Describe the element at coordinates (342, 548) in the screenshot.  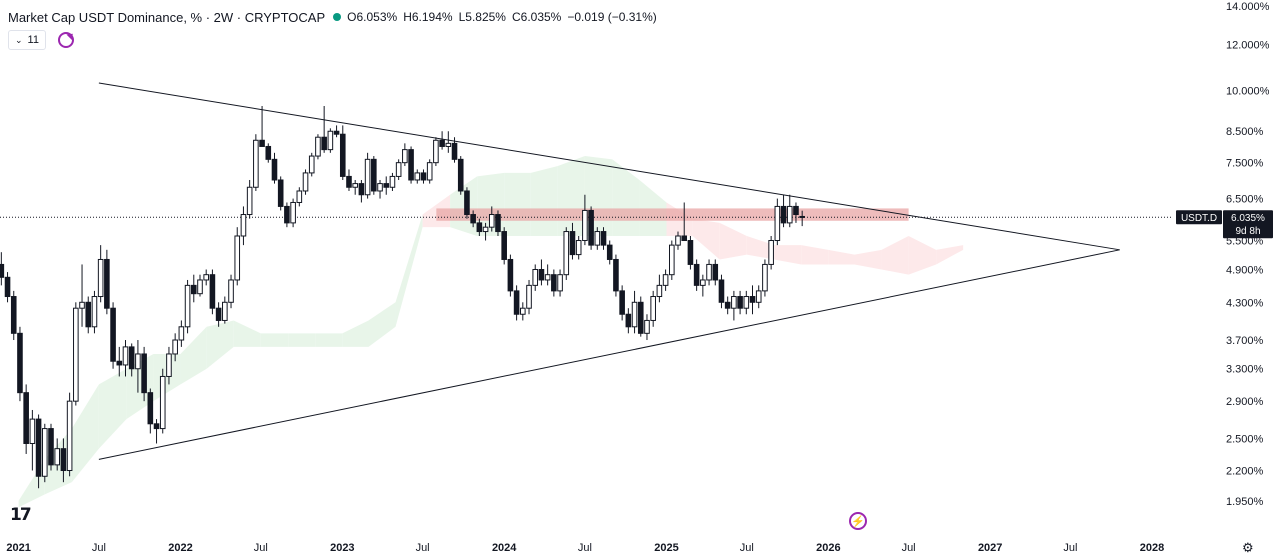
I see `x-axis-tick-label: 2023` at that location.